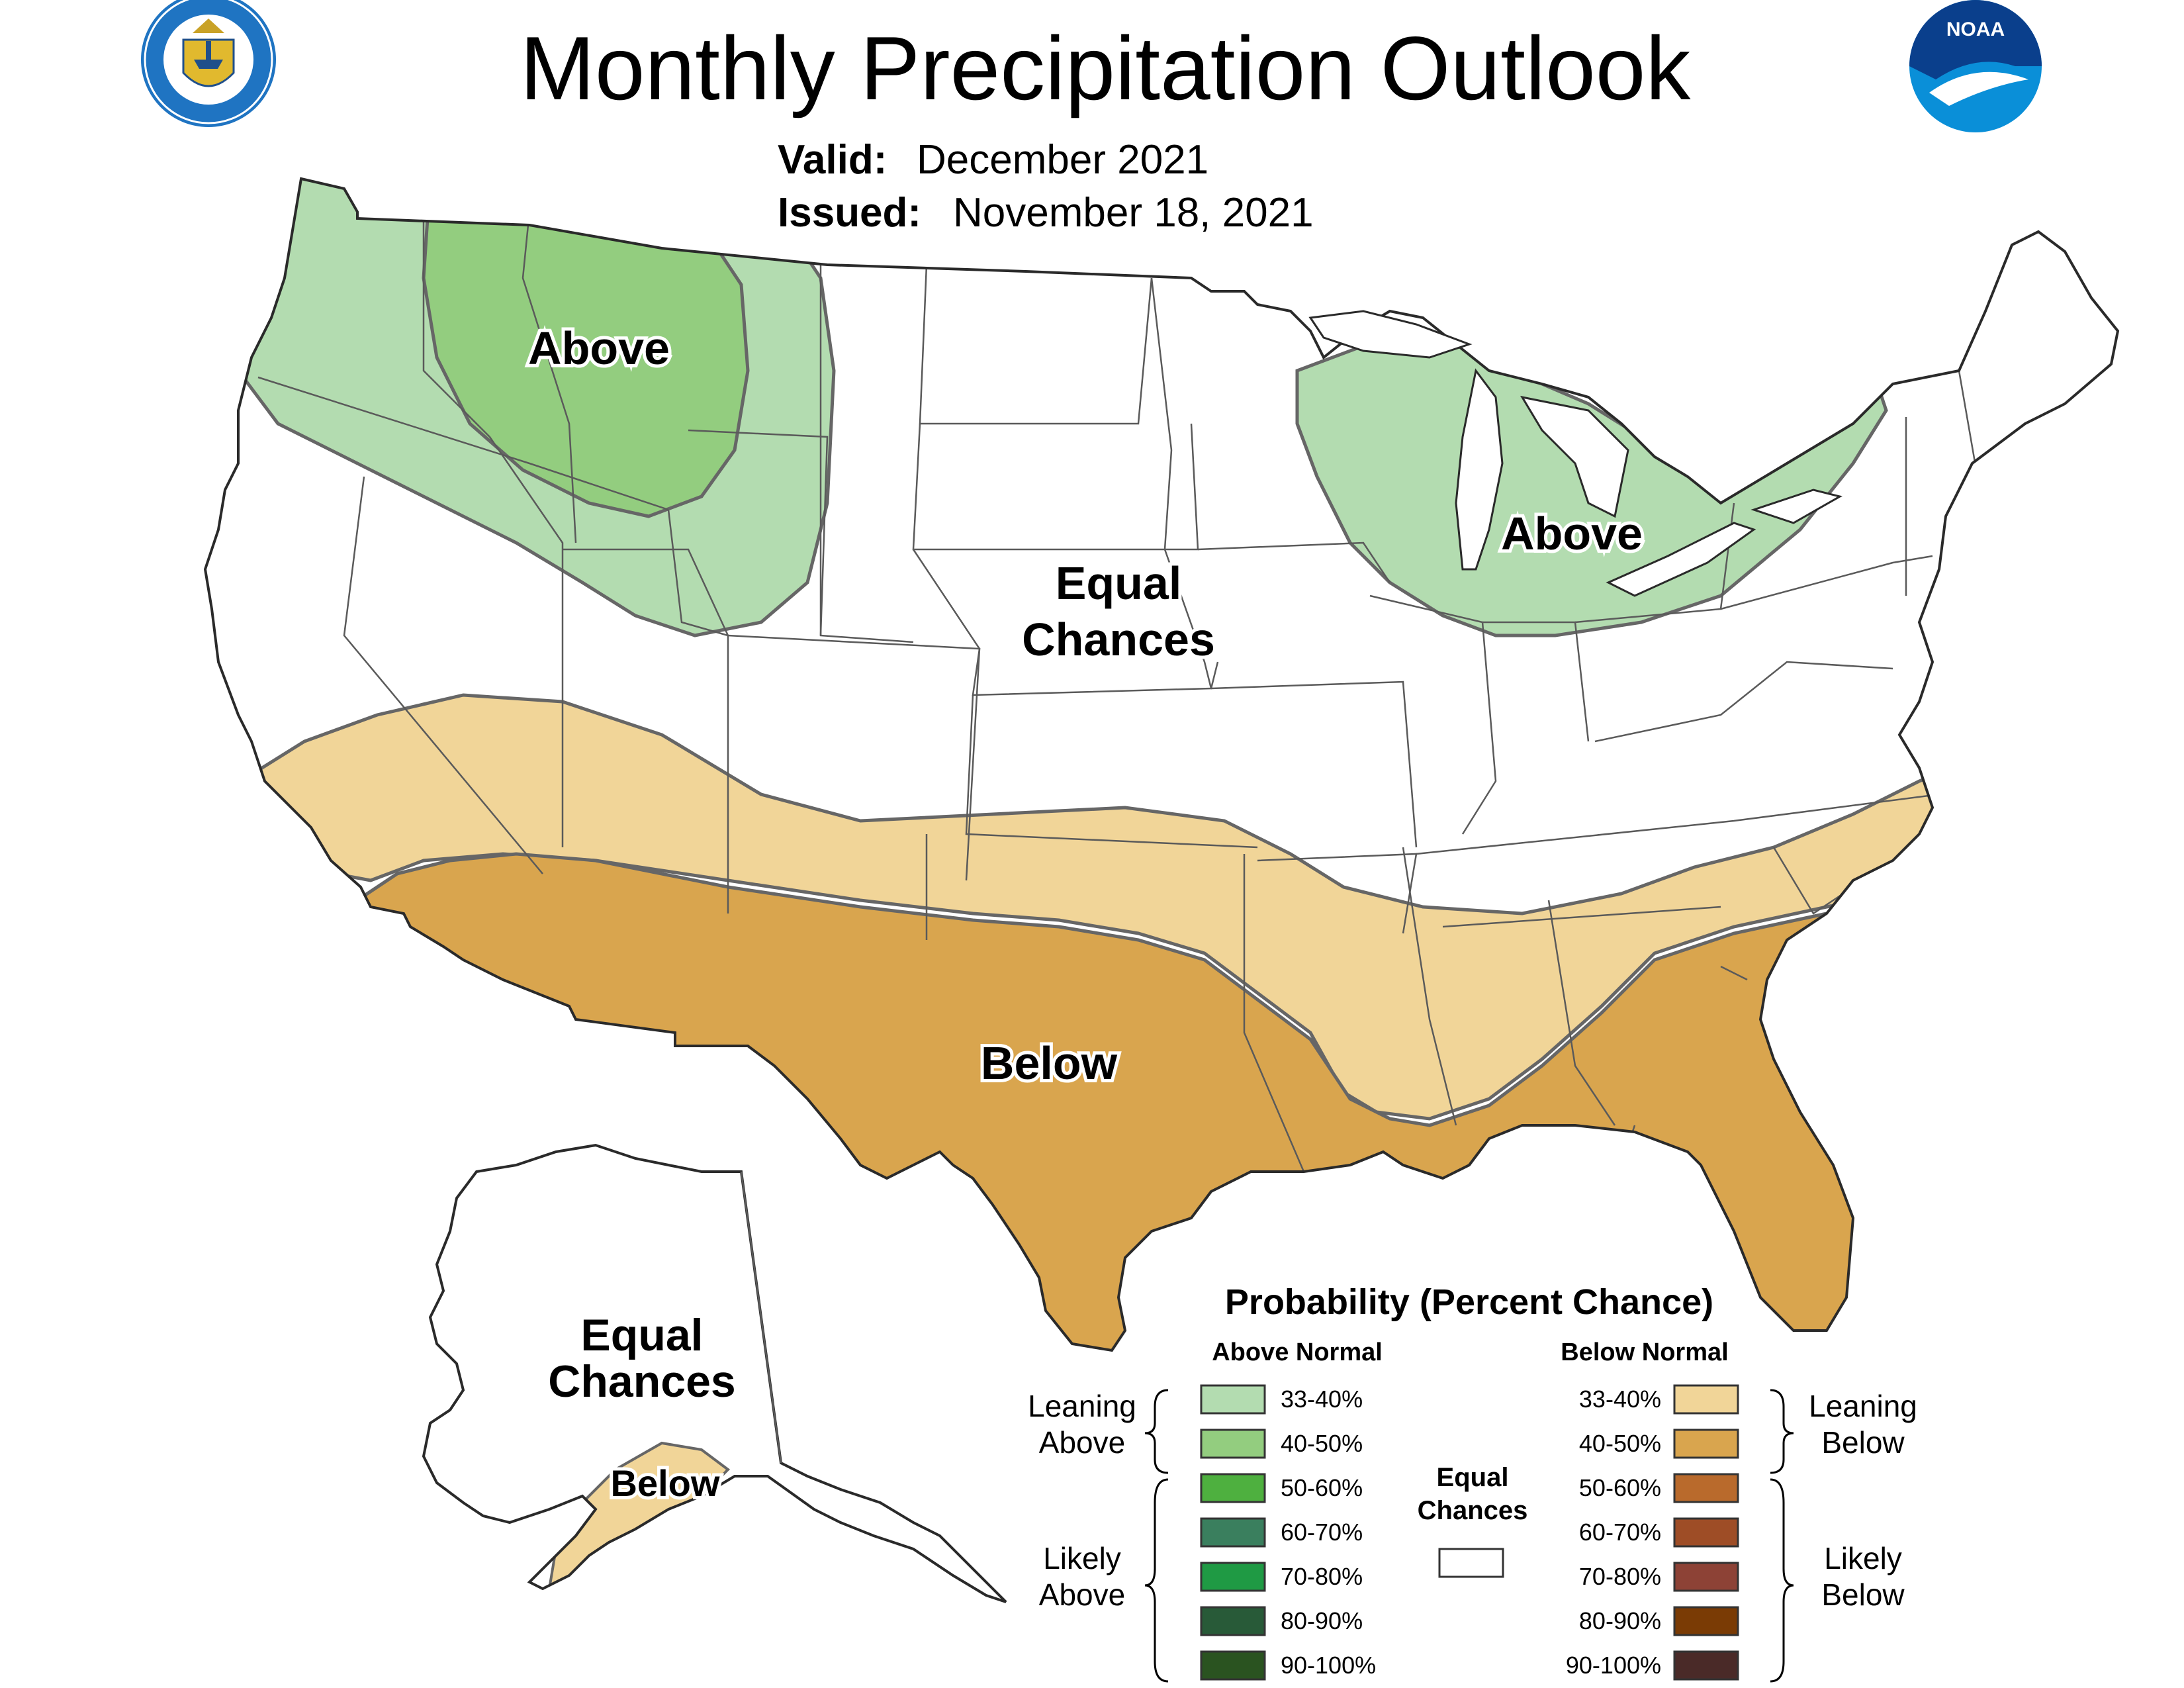 The width and height of the screenshot is (2184, 1688). Describe the element at coordinates (1863, 1442) in the screenshot. I see `legend-leaning-below-line2: Below` at that location.